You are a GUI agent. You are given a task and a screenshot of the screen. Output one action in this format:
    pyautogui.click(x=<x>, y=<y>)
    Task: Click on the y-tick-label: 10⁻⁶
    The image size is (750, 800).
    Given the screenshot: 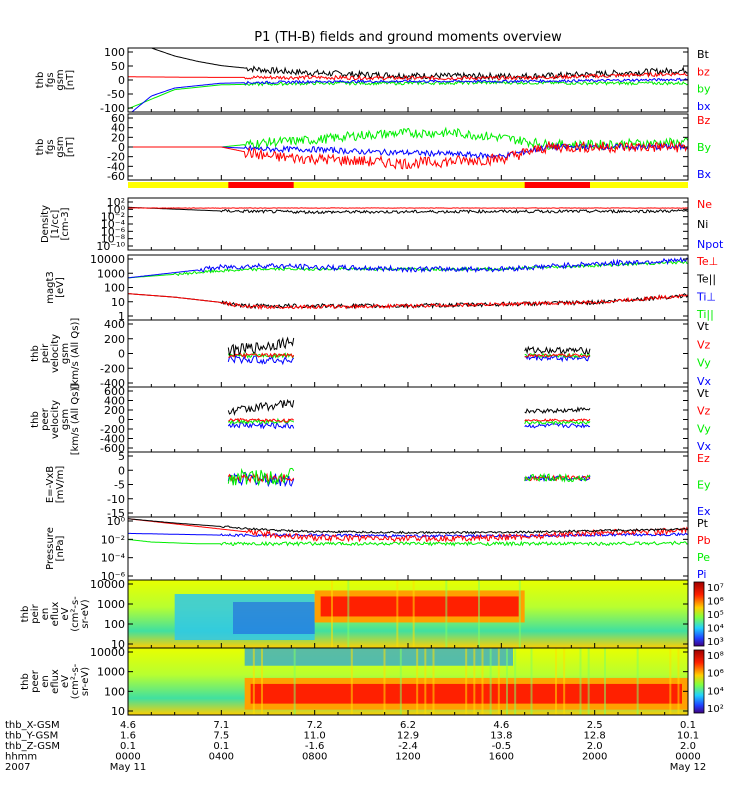 What is the action you would take?
    pyautogui.click(x=113, y=576)
    